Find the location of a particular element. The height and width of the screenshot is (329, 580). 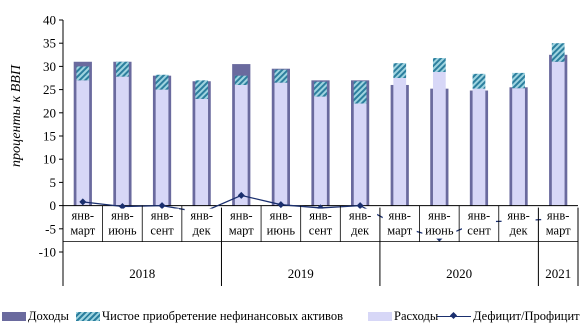

legend-item-balance: Дефицит/Профицит is located at coordinates (508, 316).